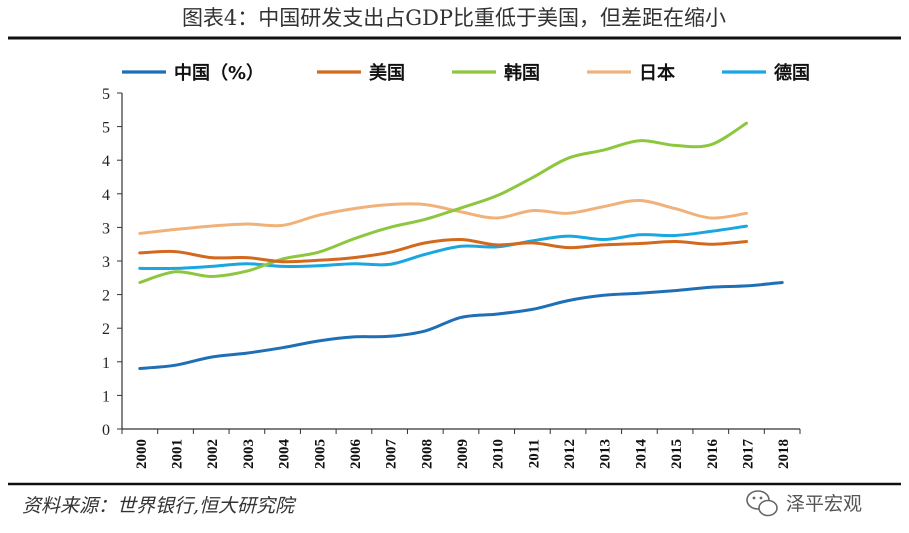 The image size is (909, 533). I want to click on wechat-icon, so click(762, 503).